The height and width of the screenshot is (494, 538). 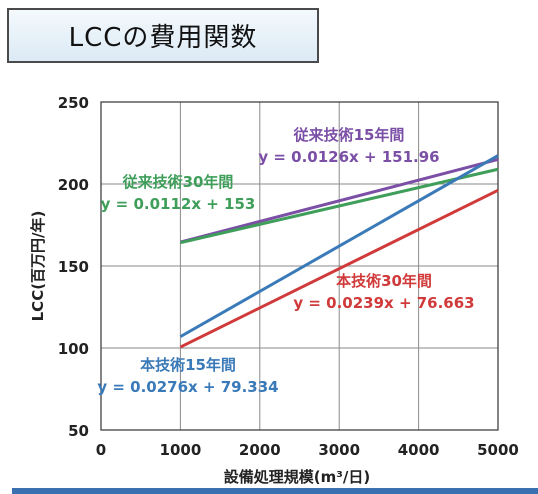 I want to click on series-name-label: 従来技術15年間, so click(x=349, y=135).